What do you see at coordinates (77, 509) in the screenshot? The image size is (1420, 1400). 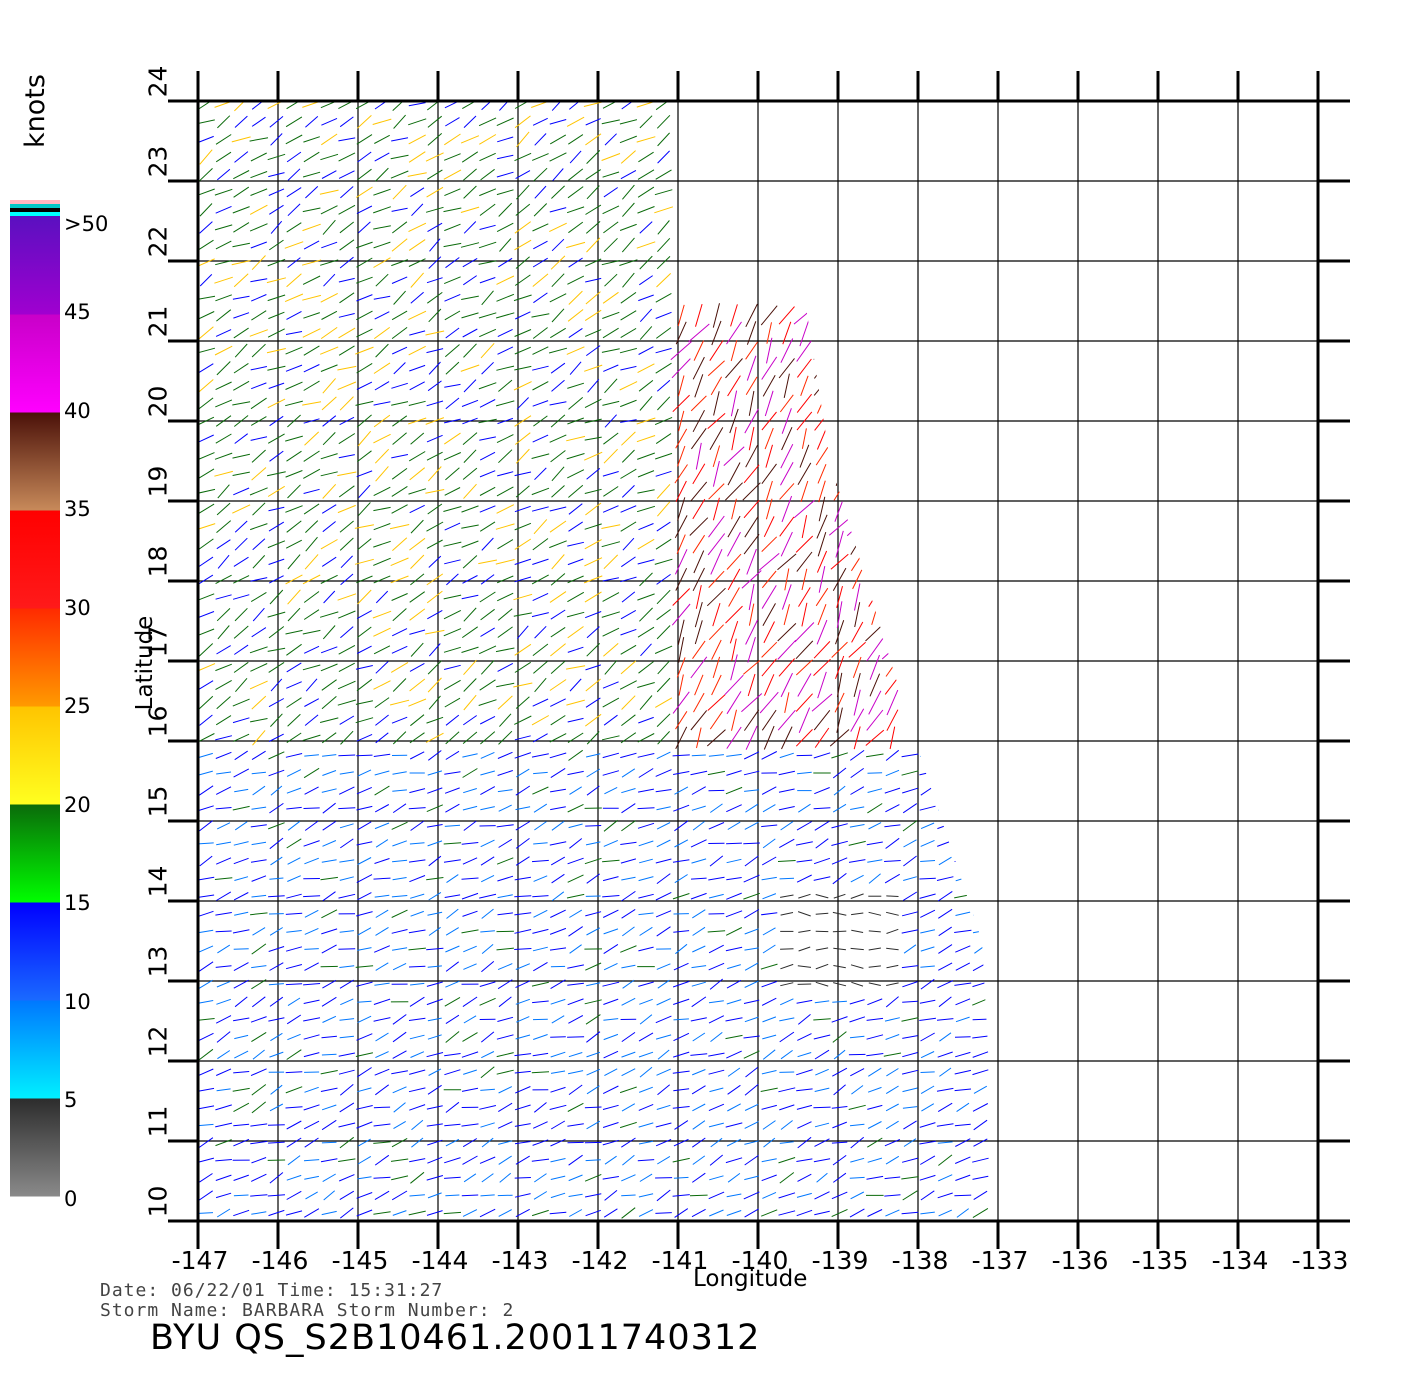 I see `legend-tick-label: 35` at bounding box center [77, 509].